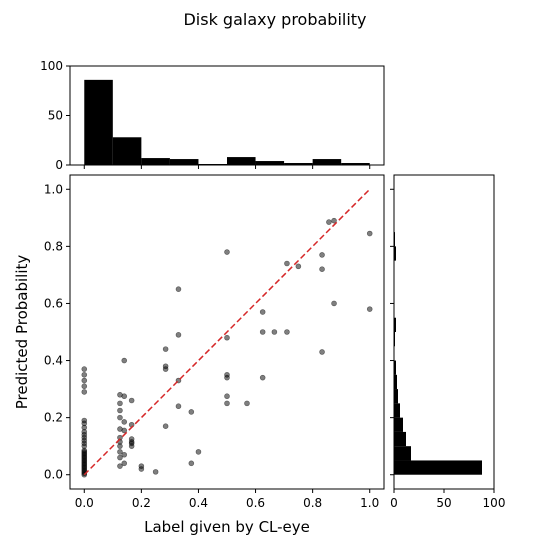 This screenshot has height=550, width=550. I want to click on y-tick-label-1: 0.2, so click(53, 418).